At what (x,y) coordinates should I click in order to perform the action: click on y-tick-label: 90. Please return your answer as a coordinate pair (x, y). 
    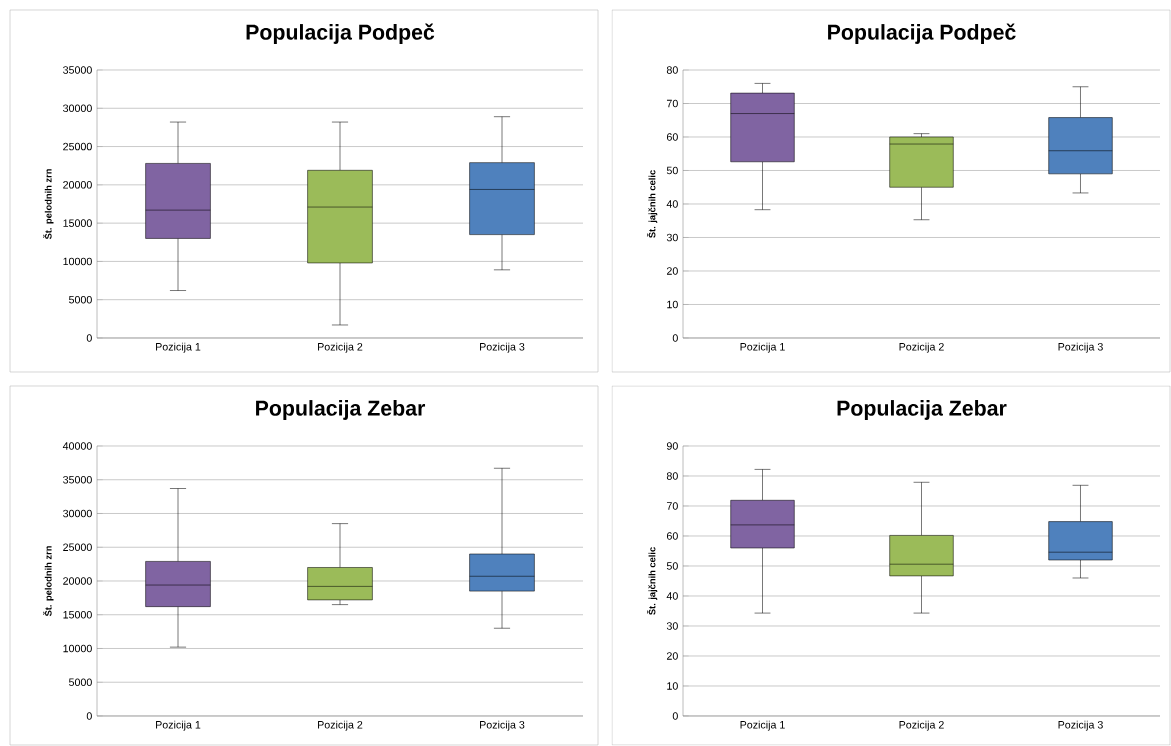
    Looking at the image, I should click on (672, 446).